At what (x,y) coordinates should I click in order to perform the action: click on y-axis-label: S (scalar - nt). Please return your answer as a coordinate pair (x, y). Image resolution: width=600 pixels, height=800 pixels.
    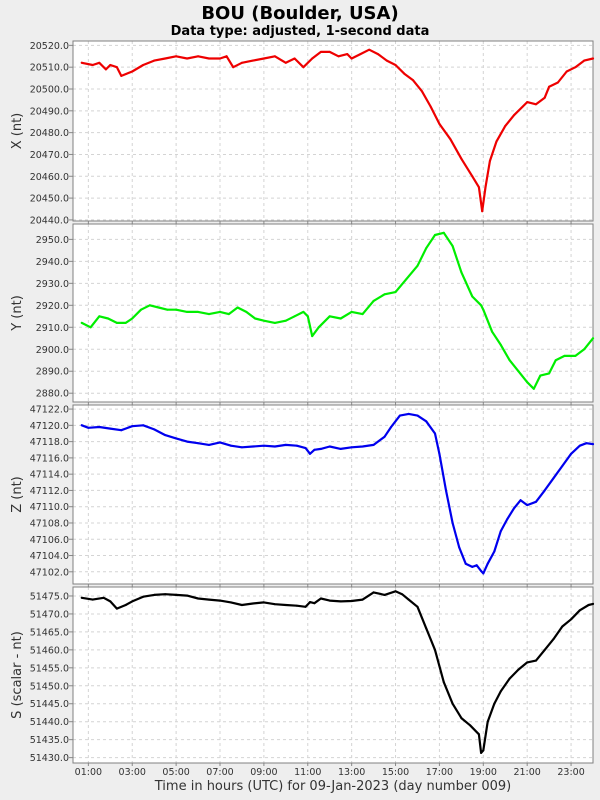
    Looking at the image, I should click on (17, 675).